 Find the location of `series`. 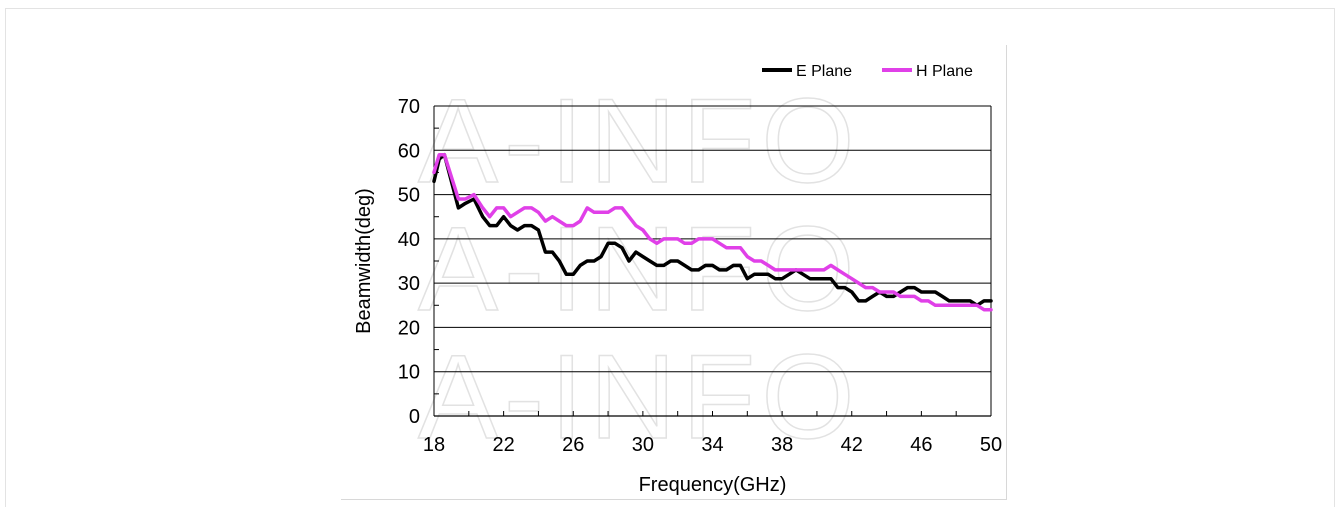

series is located at coordinates (712, 232).